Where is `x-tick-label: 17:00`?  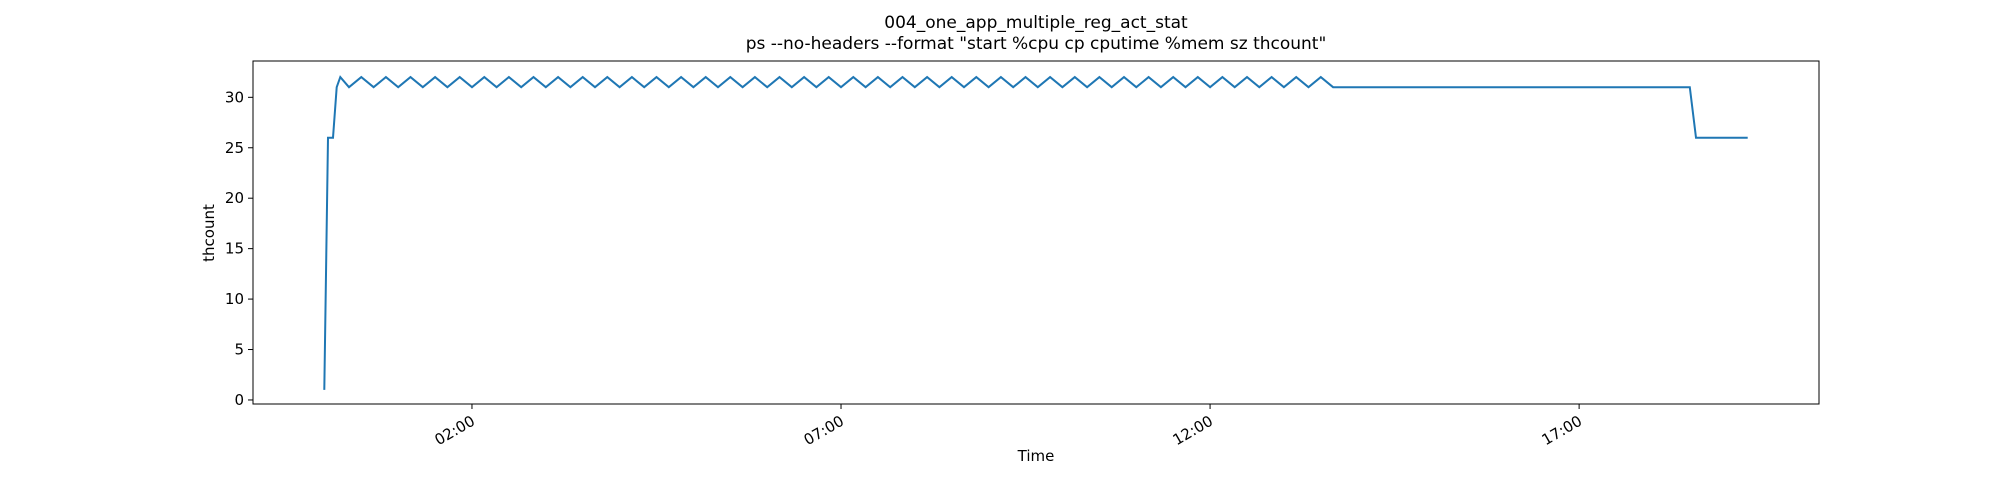
x-tick-label: 17:00 is located at coordinates (1562, 430).